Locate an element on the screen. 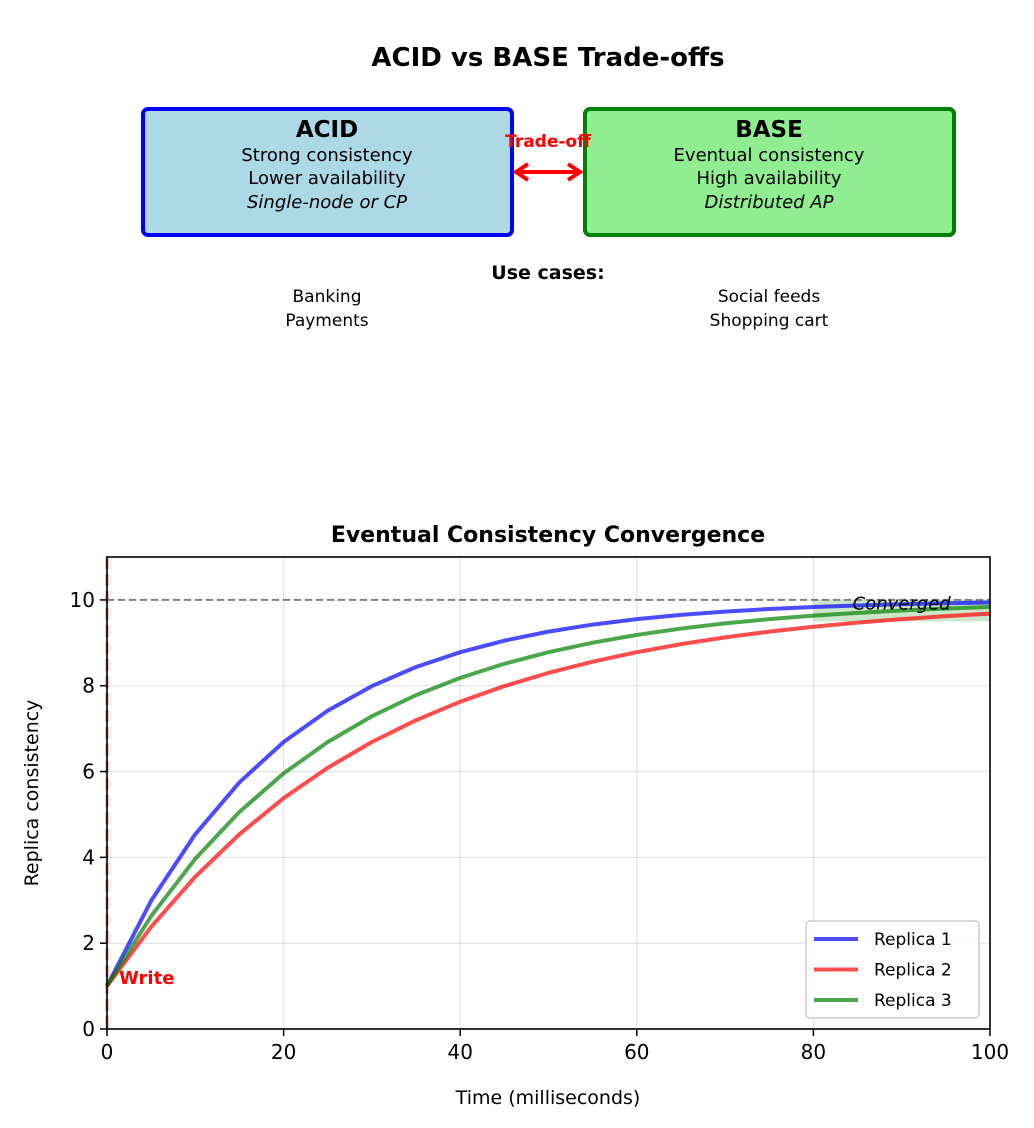  base-italic: Distributed AP is located at coordinates (769, 202).